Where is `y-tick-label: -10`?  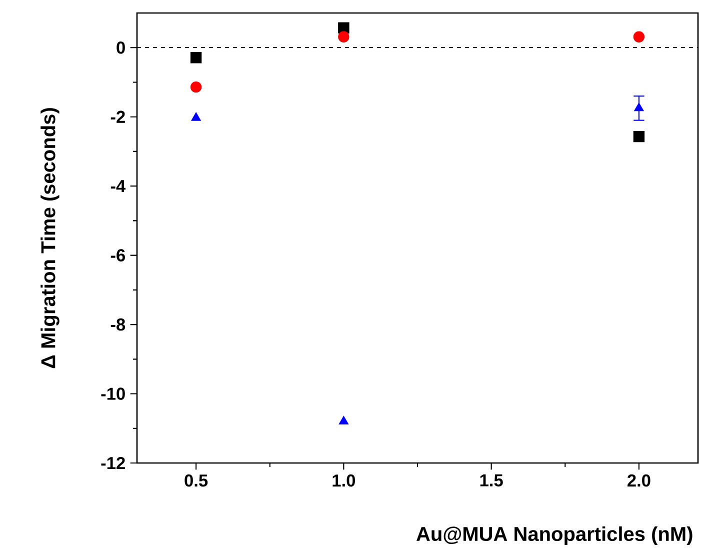 y-tick-label: -10 is located at coordinates (113, 394).